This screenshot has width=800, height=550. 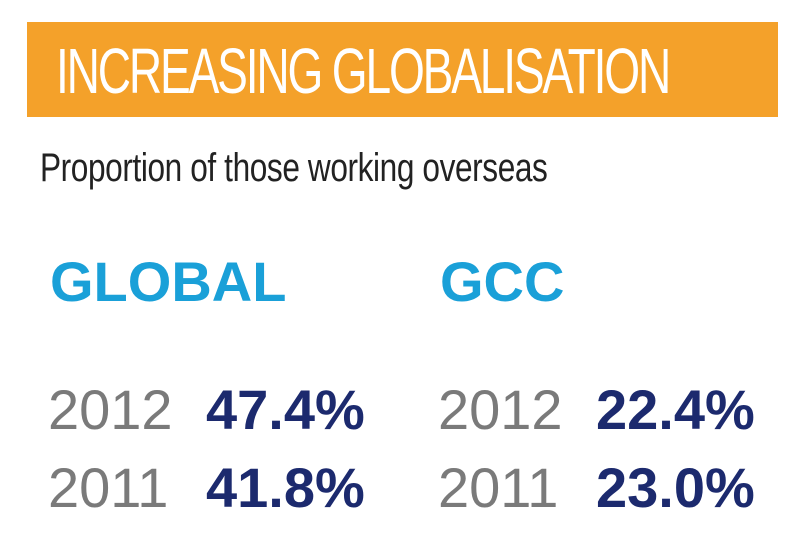 What do you see at coordinates (285, 487) in the screenshot?
I see `stat-value: 41.8%` at bounding box center [285, 487].